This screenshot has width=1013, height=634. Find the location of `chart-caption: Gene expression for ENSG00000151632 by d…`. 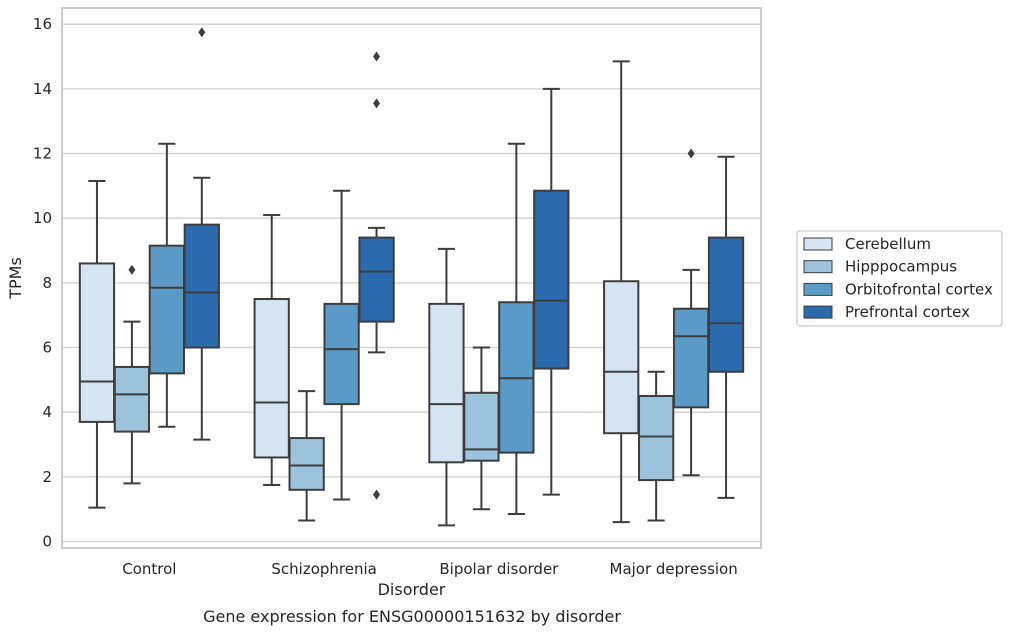

chart-caption: Gene expression for ENSG00000151632 by d… is located at coordinates (412, 616).